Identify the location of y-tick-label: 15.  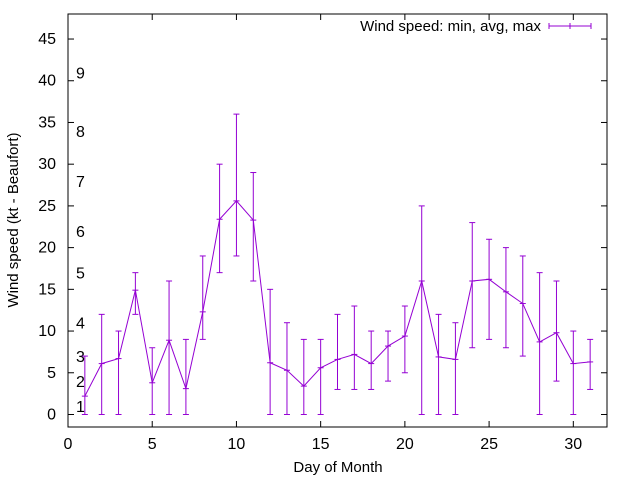
(47, 289).